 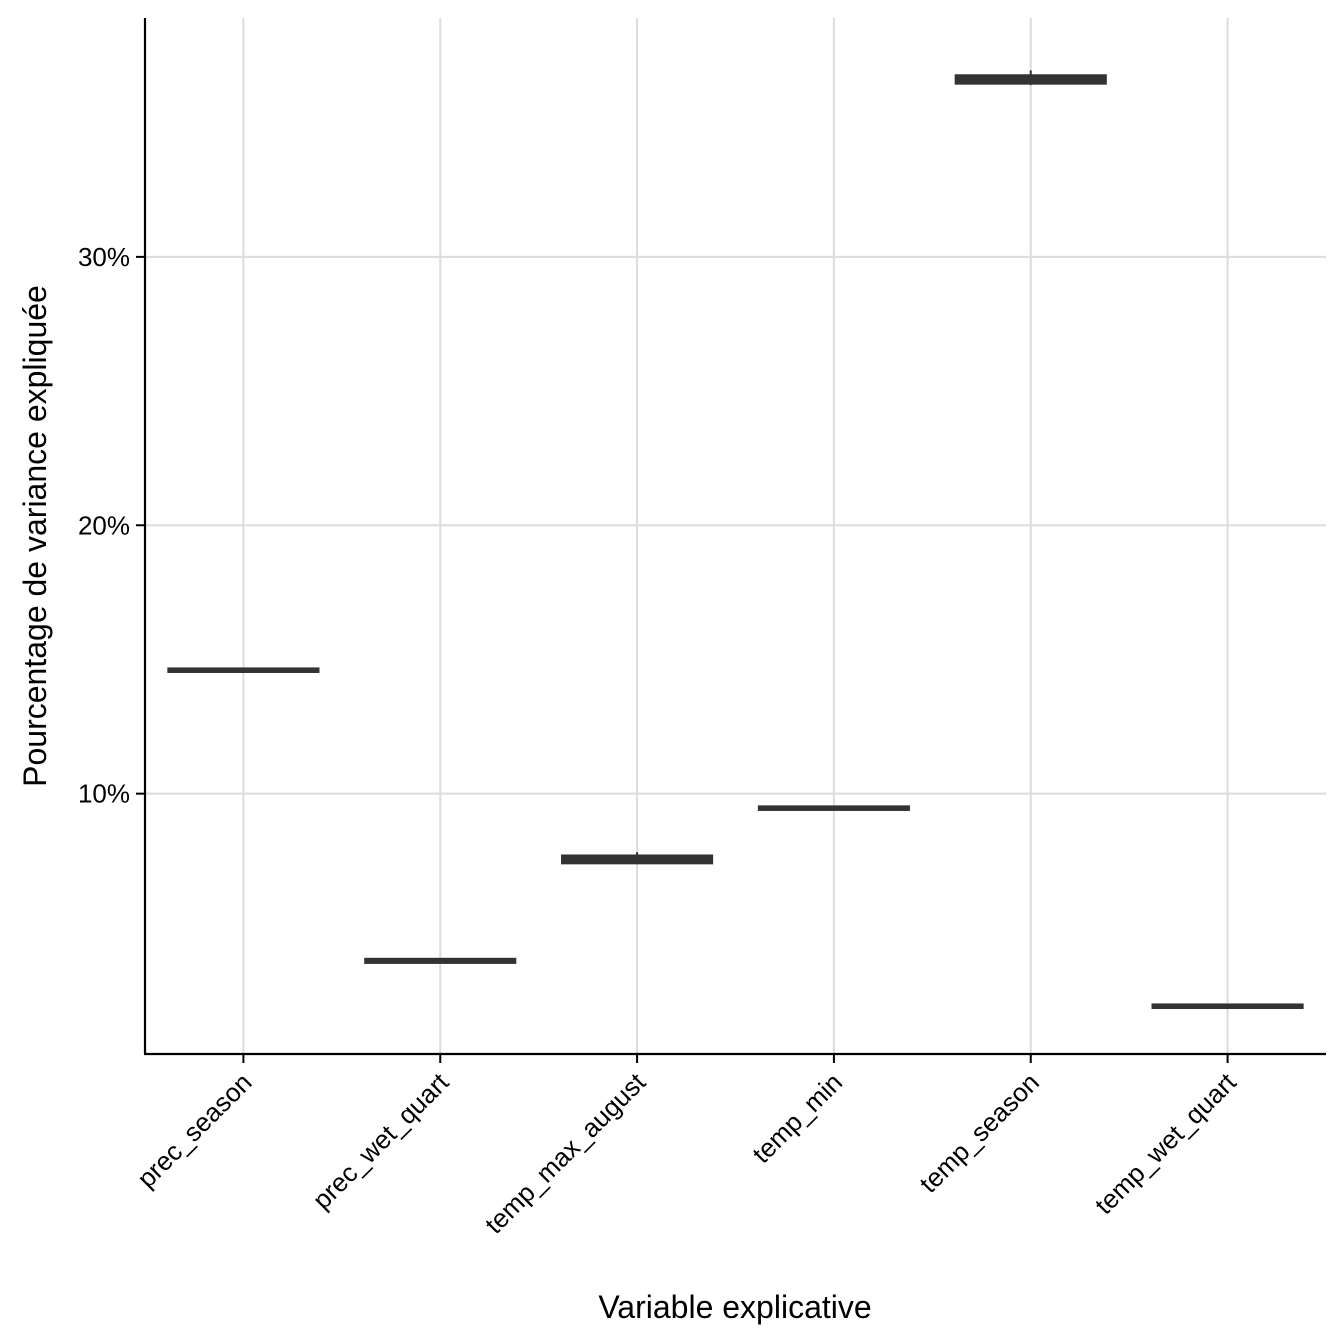 I want to click on x-axis-title: Variable explicative, so click(x=734, y=1307).